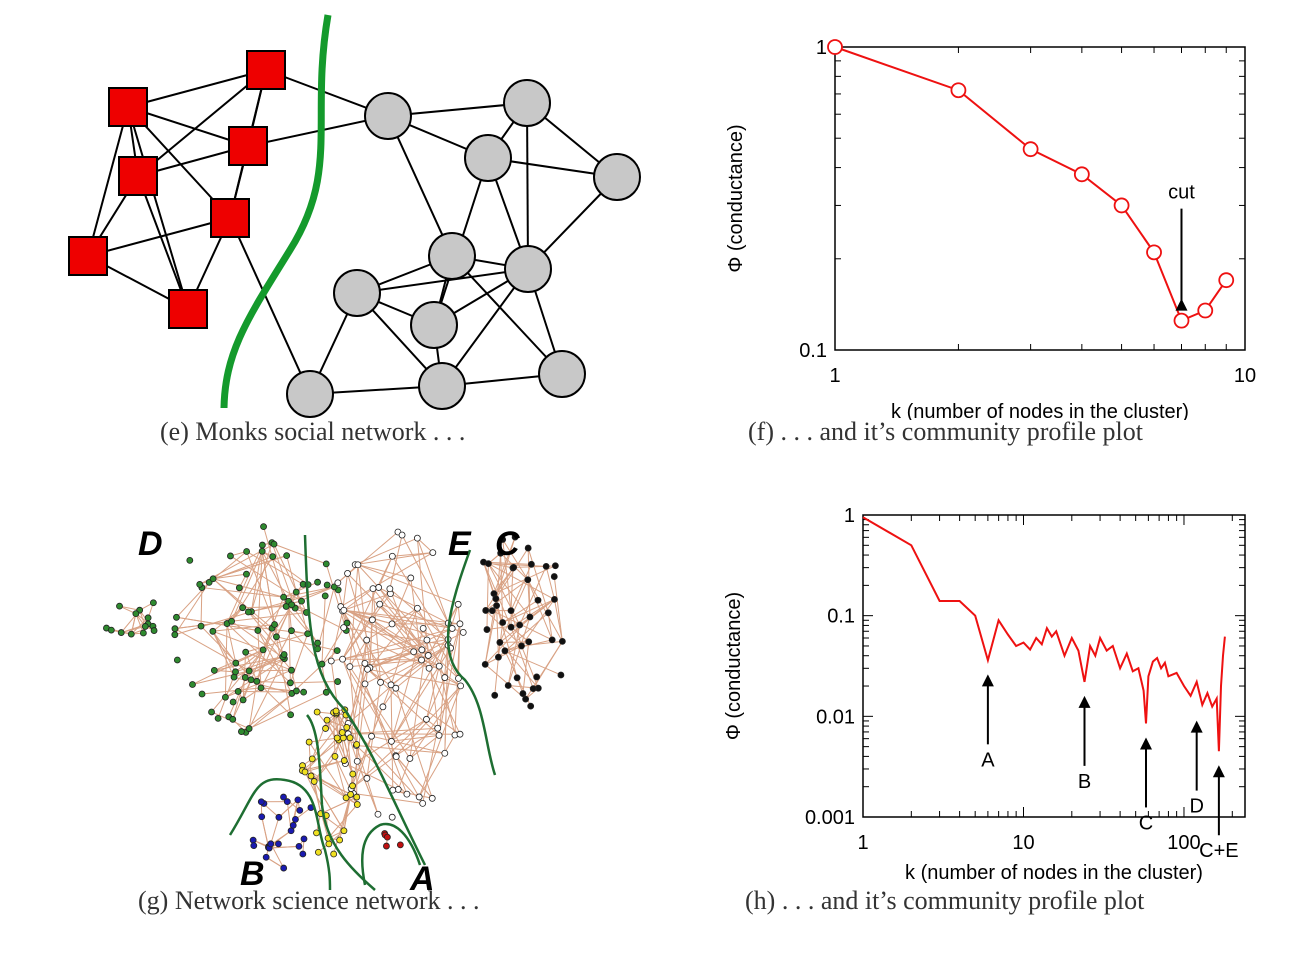 The height and width of the screenshot is (953, 1313). What do you see at coordinates (252, 874) in the screenshot?
I see `cluster-label-b: B` at bounding box center [252, 874].